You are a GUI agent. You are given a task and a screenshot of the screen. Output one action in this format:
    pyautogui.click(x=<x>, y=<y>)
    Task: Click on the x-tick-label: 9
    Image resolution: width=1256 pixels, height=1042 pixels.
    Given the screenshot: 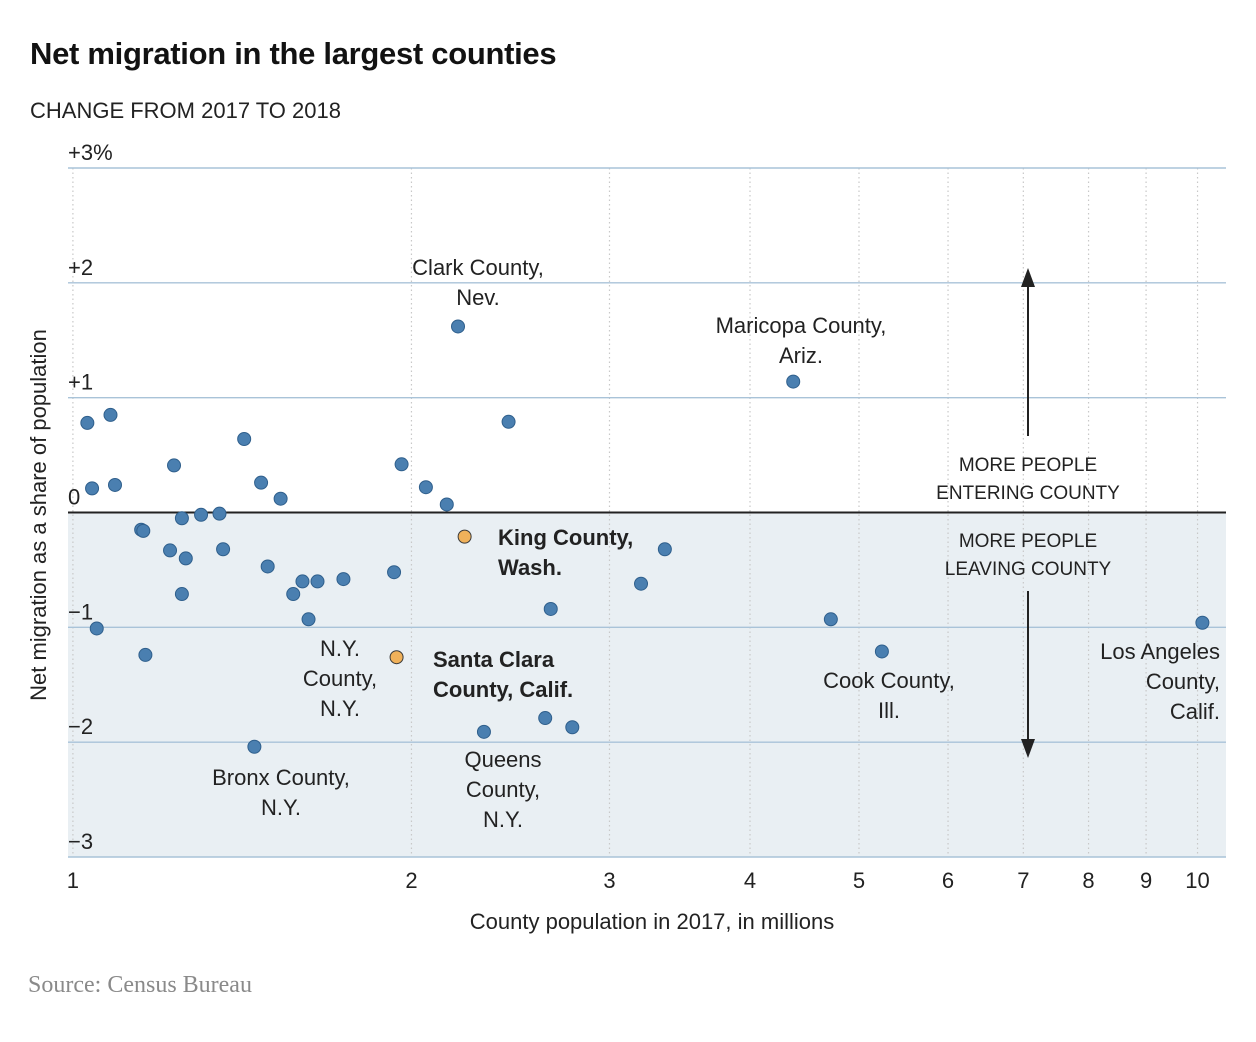 What is the action you would take?
    pyautogui.click(x=1146, y=880)
    